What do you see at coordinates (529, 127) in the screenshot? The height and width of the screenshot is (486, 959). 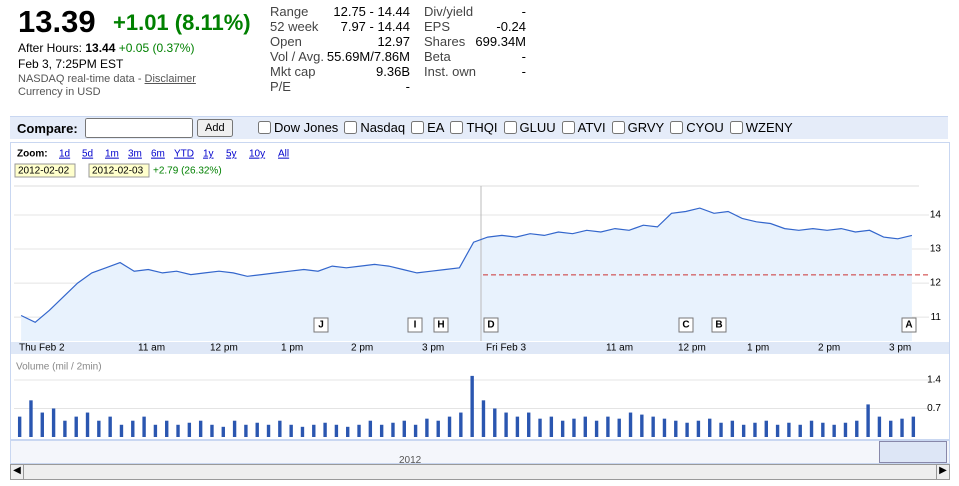 I see `compare-option: GLUU` at bounding box center [529, 127].